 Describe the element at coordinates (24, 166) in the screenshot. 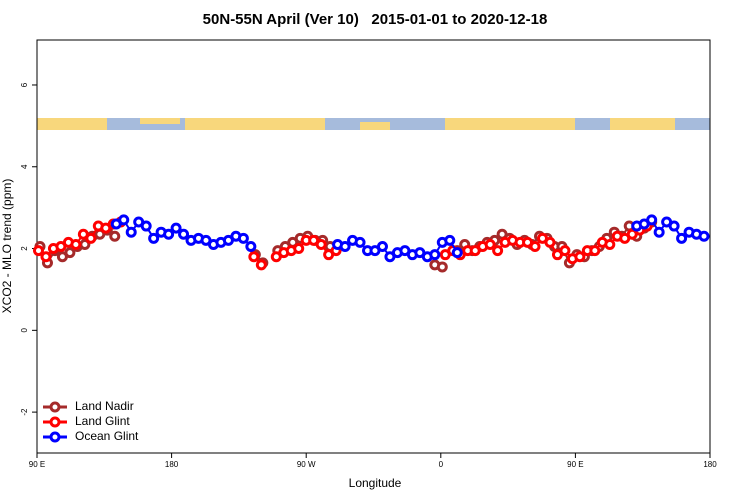

I see `y-tick-label: 4` at that location.